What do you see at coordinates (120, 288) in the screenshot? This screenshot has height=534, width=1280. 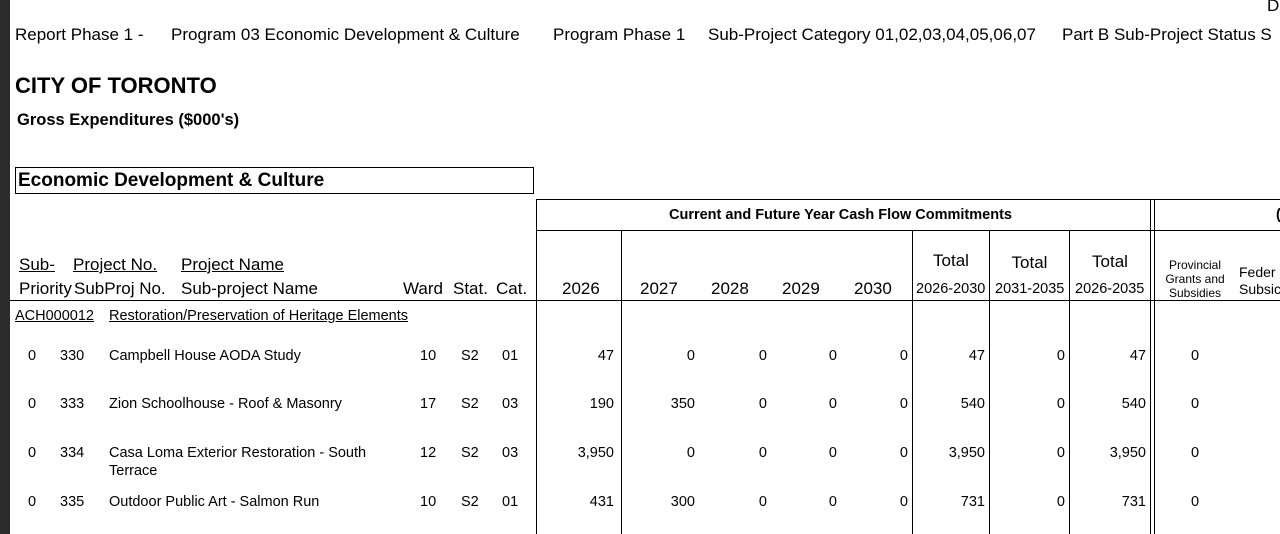 I see `col-subproj-no: SubProj No.` at bounding box center [120, 288].